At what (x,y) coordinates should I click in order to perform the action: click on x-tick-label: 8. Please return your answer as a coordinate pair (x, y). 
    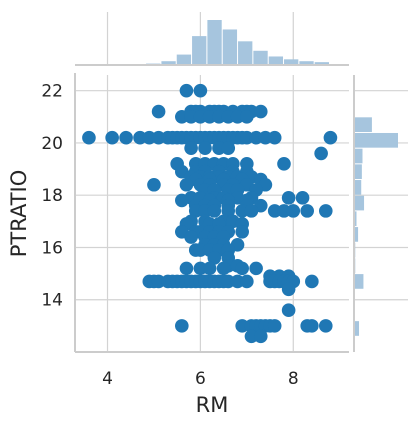
    Looking at the image, I should click on (293, 379).